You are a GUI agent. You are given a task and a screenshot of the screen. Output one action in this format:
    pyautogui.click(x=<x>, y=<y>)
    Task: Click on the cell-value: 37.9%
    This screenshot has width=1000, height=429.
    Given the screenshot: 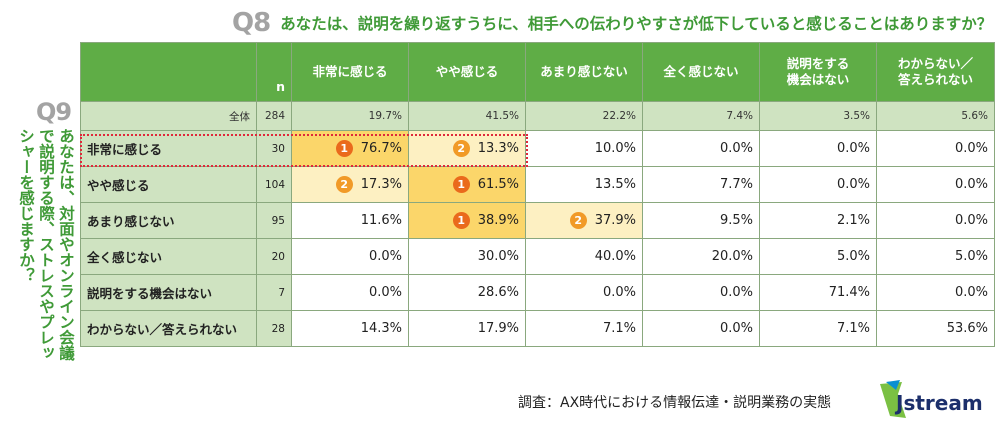 What is the action you would take?
    pyautogui.click(x=615, y=220)
    